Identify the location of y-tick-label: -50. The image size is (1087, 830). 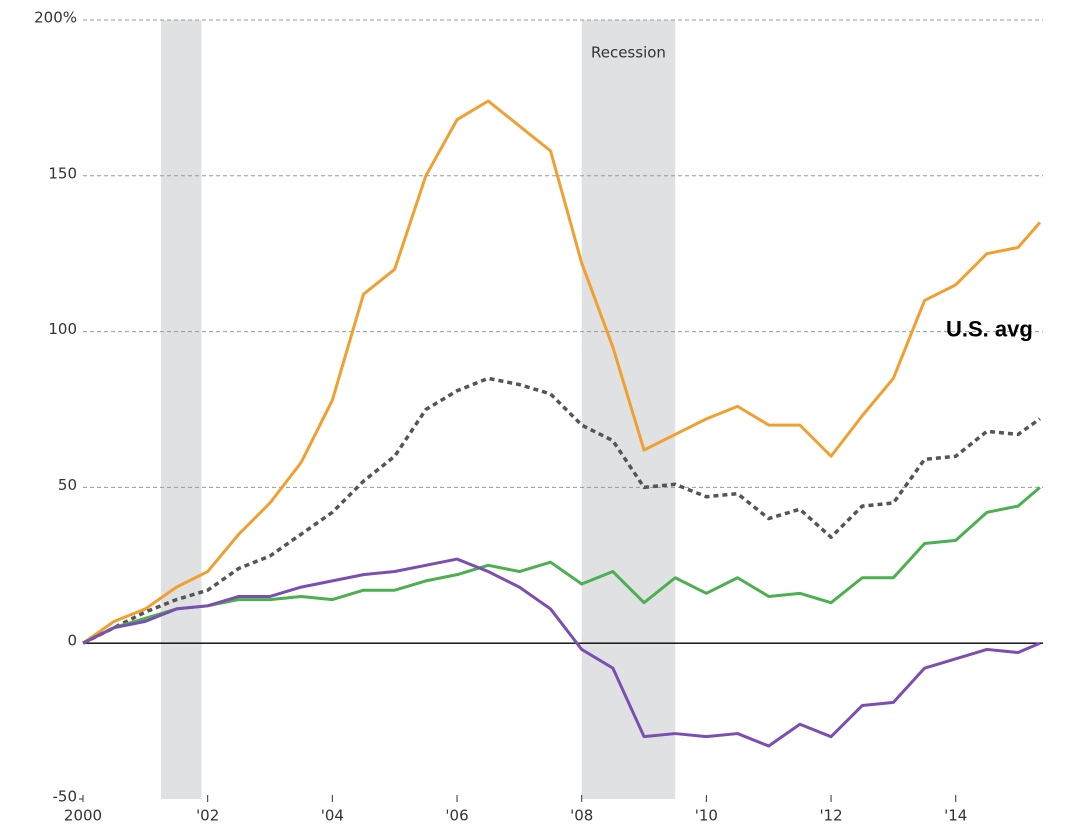
(65, 797).